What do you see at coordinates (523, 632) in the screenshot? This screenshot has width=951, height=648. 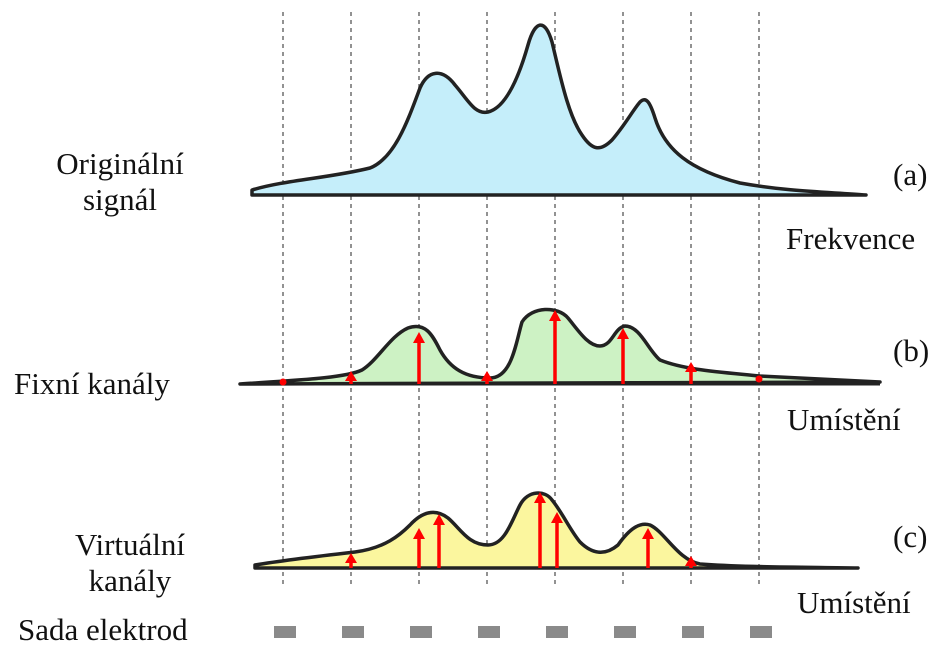 I see `electrode-array` at bounding box center [523, 632].